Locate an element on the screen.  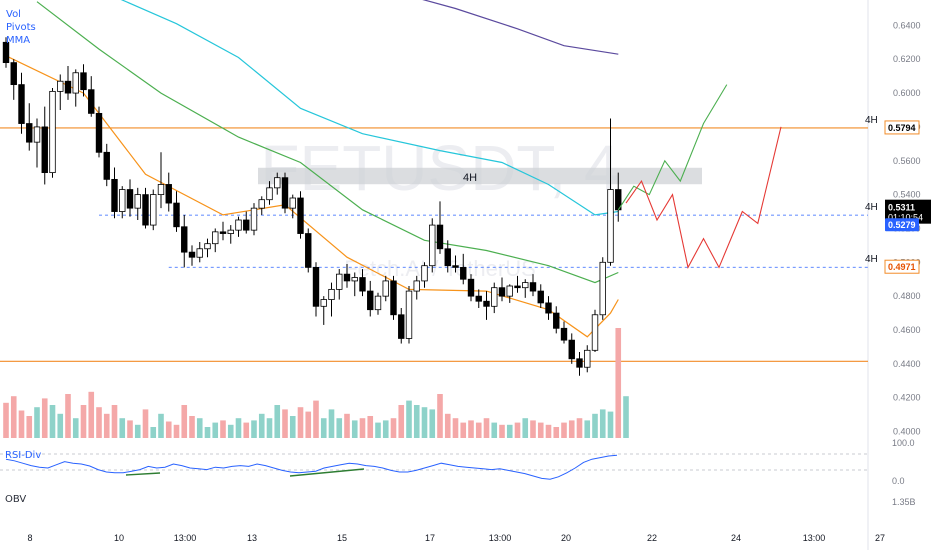
legend-item-pivots: Pivots is located at coordinates (21, 27).